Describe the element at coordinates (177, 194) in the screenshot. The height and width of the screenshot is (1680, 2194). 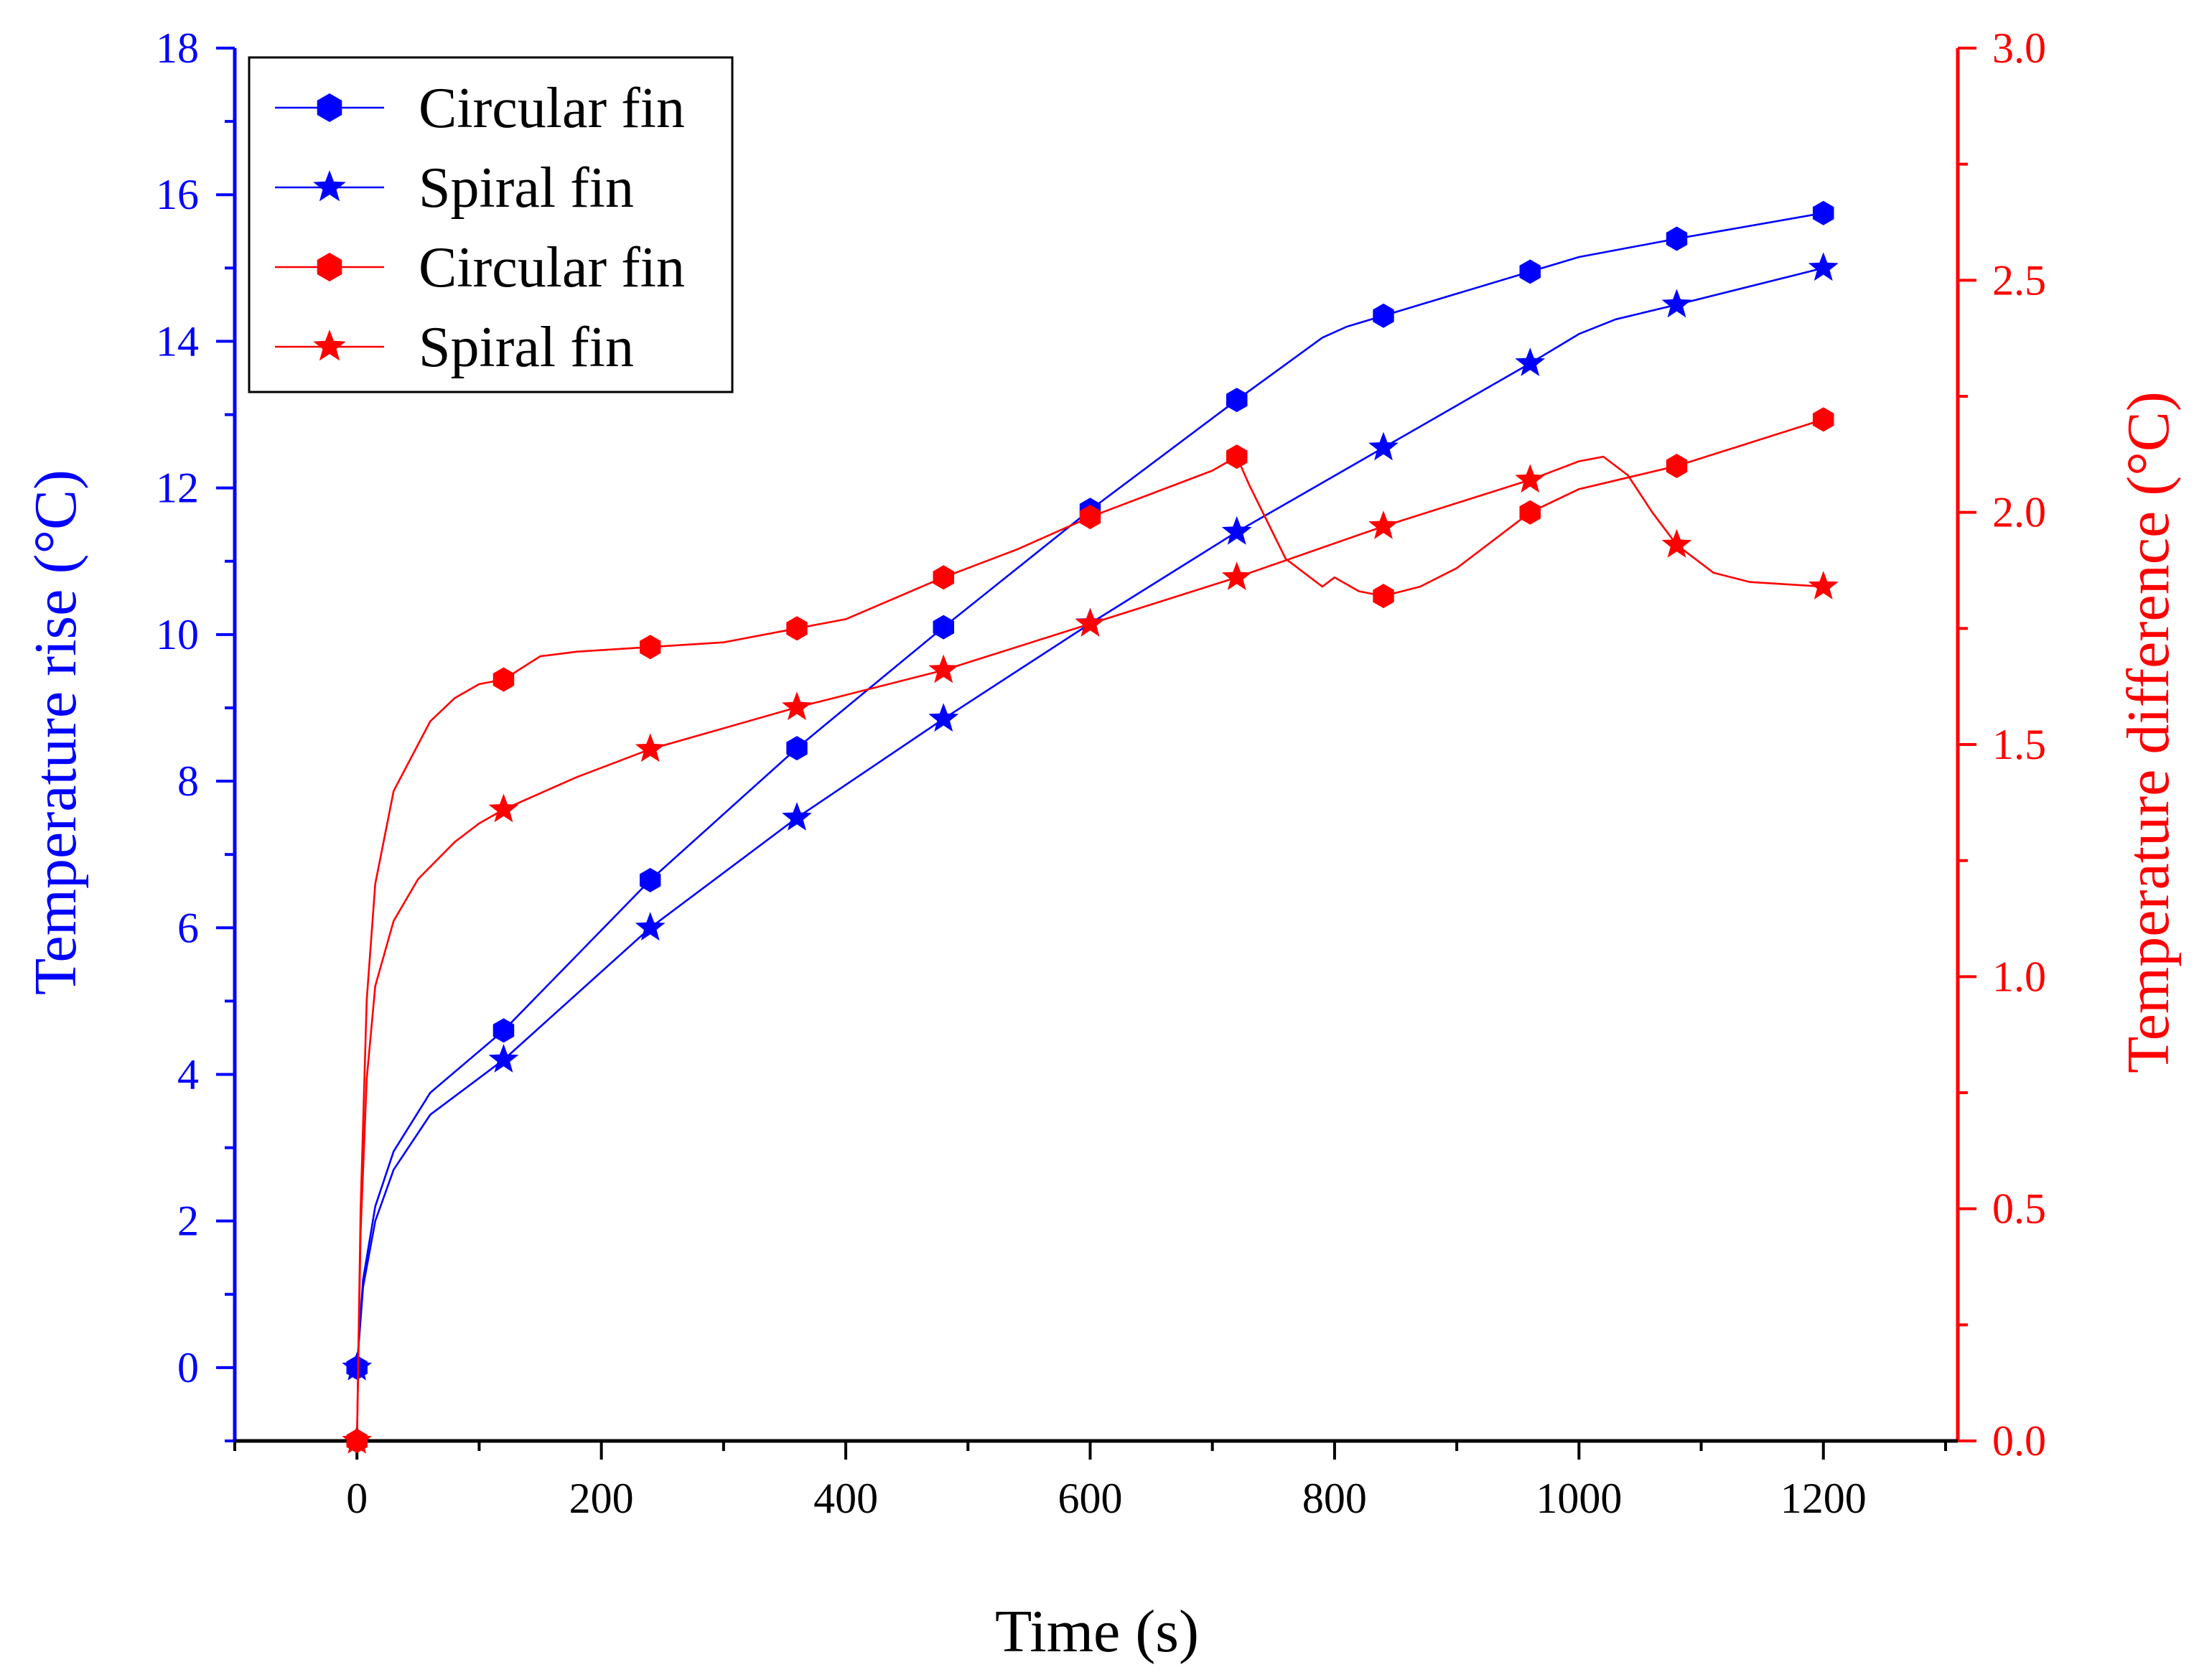
I see `y-left-tick-label: 16` at that location.